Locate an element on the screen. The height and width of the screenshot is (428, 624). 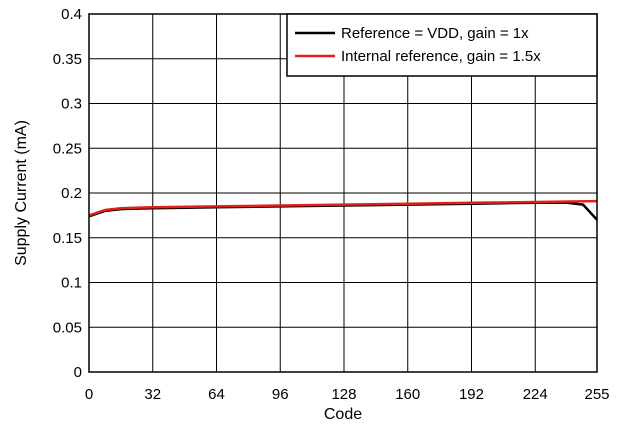
x-tick-label: 255 is located at coordinates (596, 394).